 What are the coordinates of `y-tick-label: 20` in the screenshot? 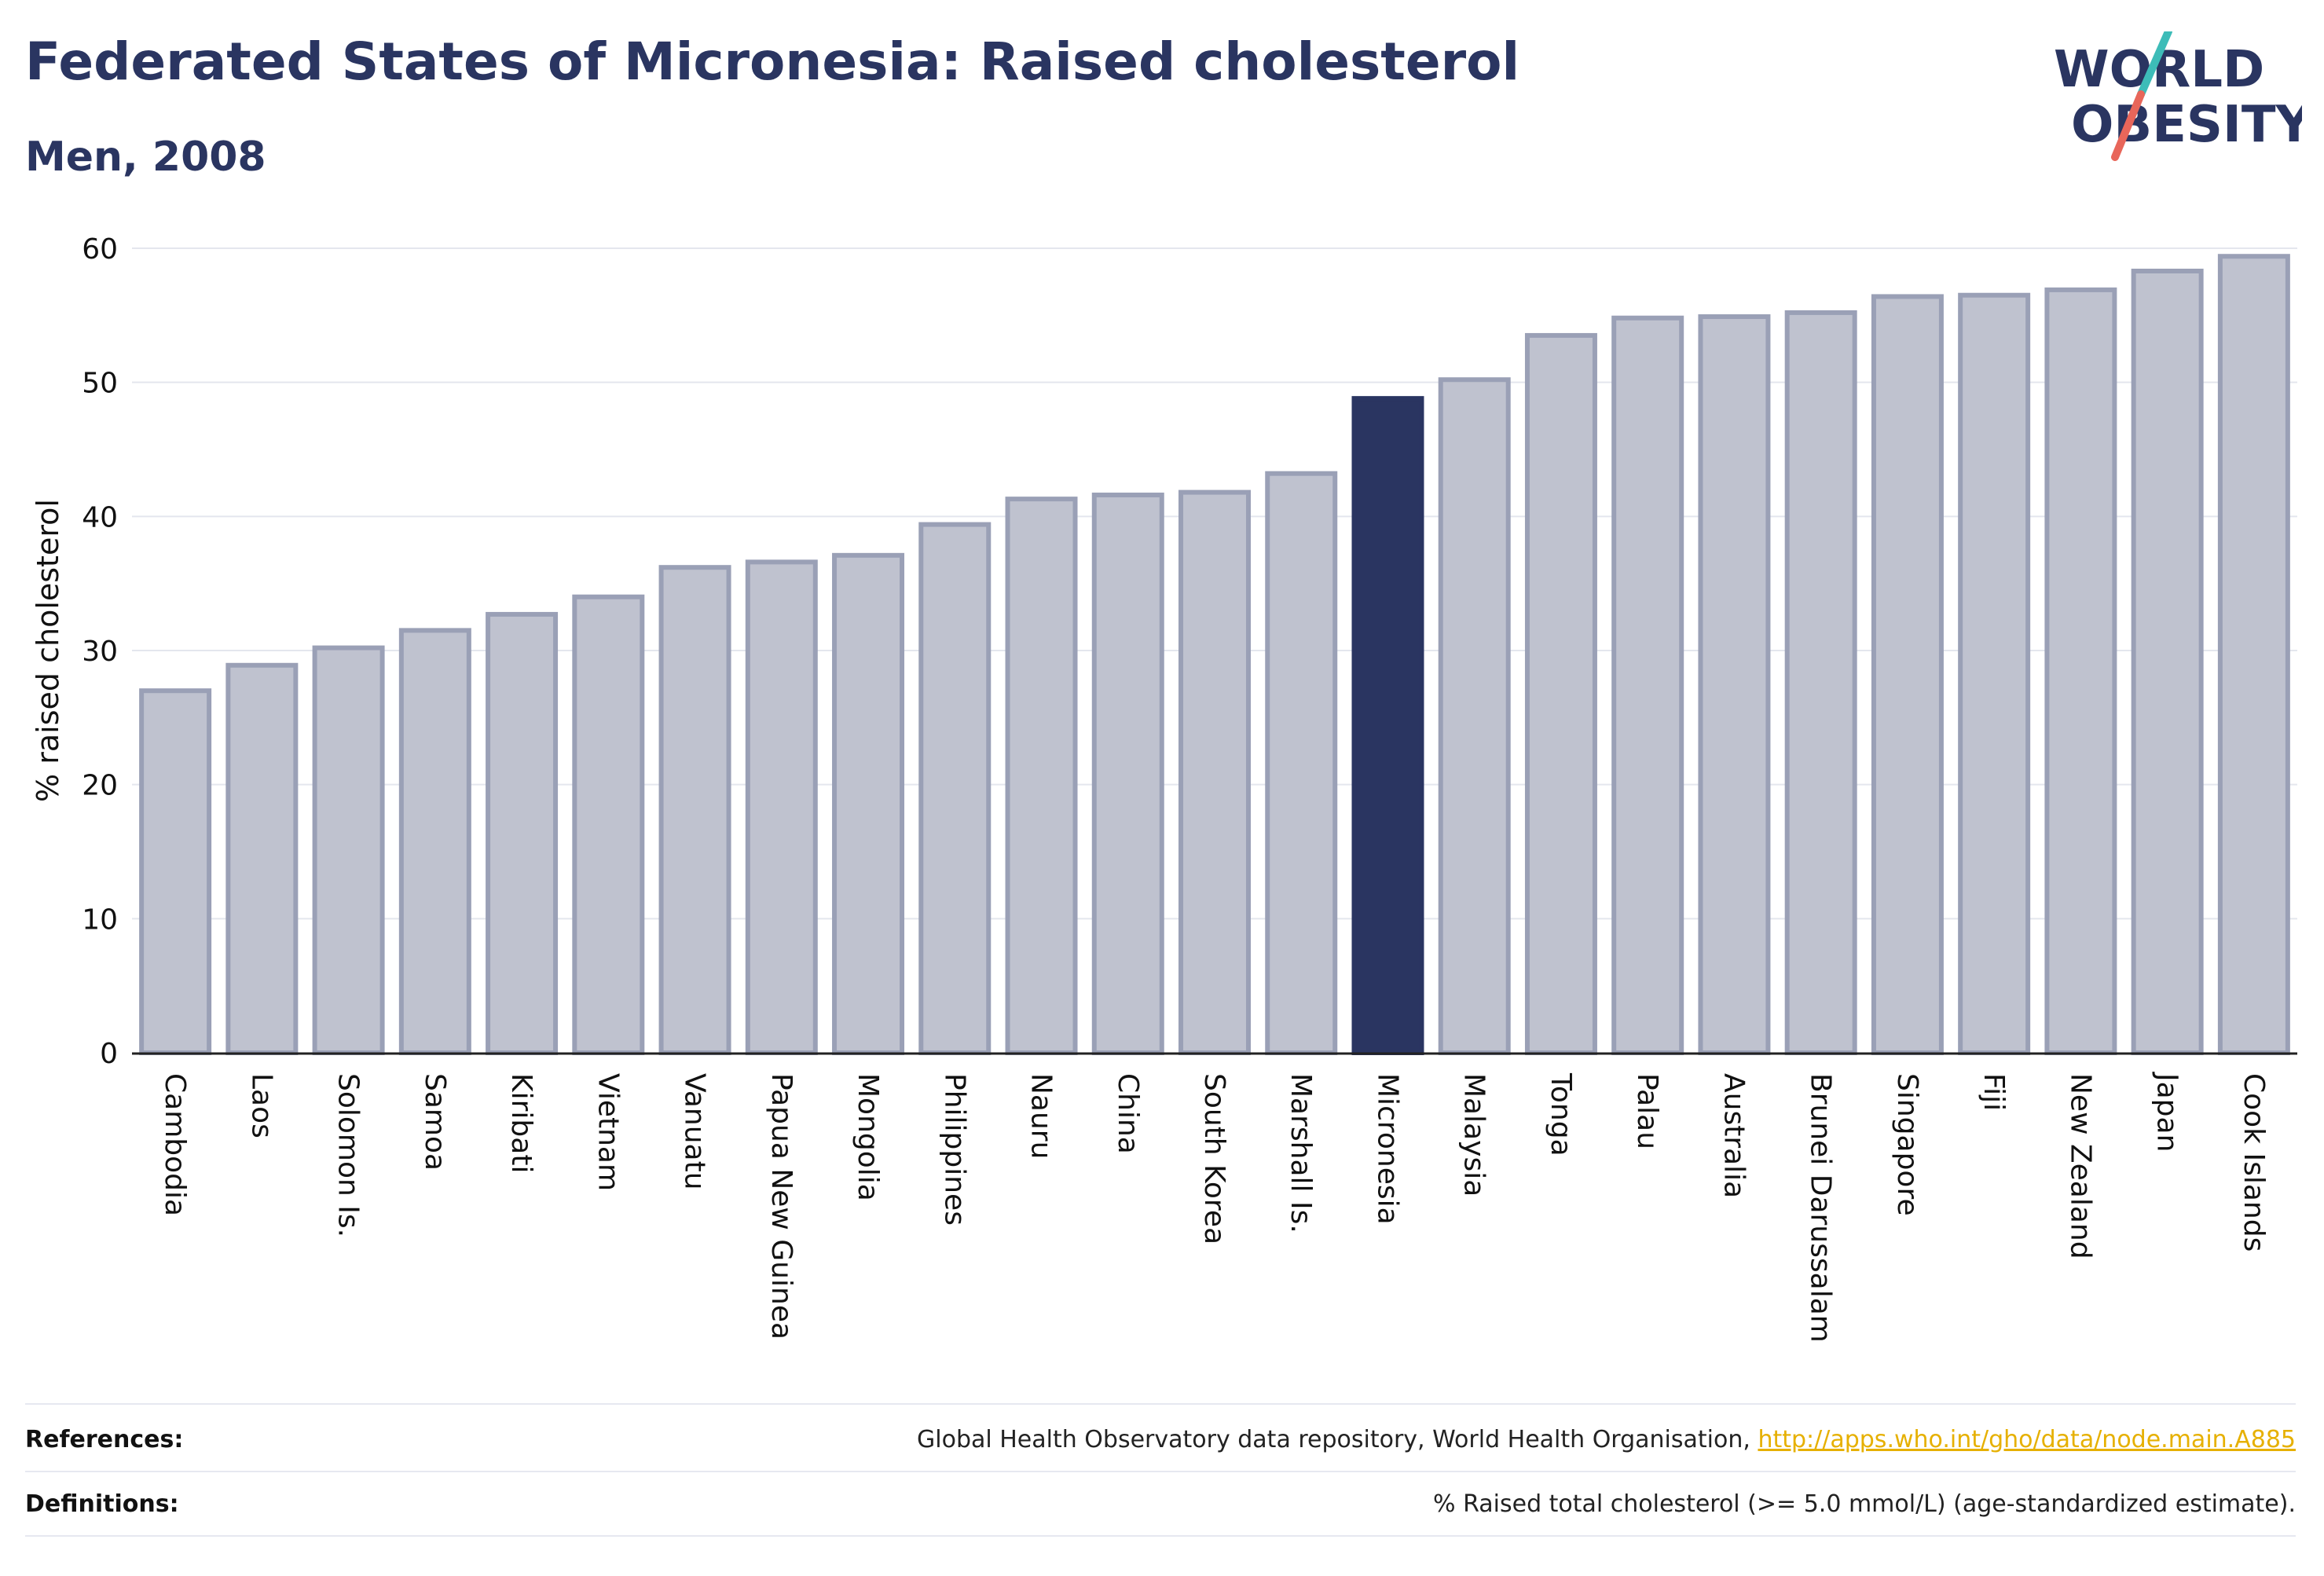 It's located at (100, 786).